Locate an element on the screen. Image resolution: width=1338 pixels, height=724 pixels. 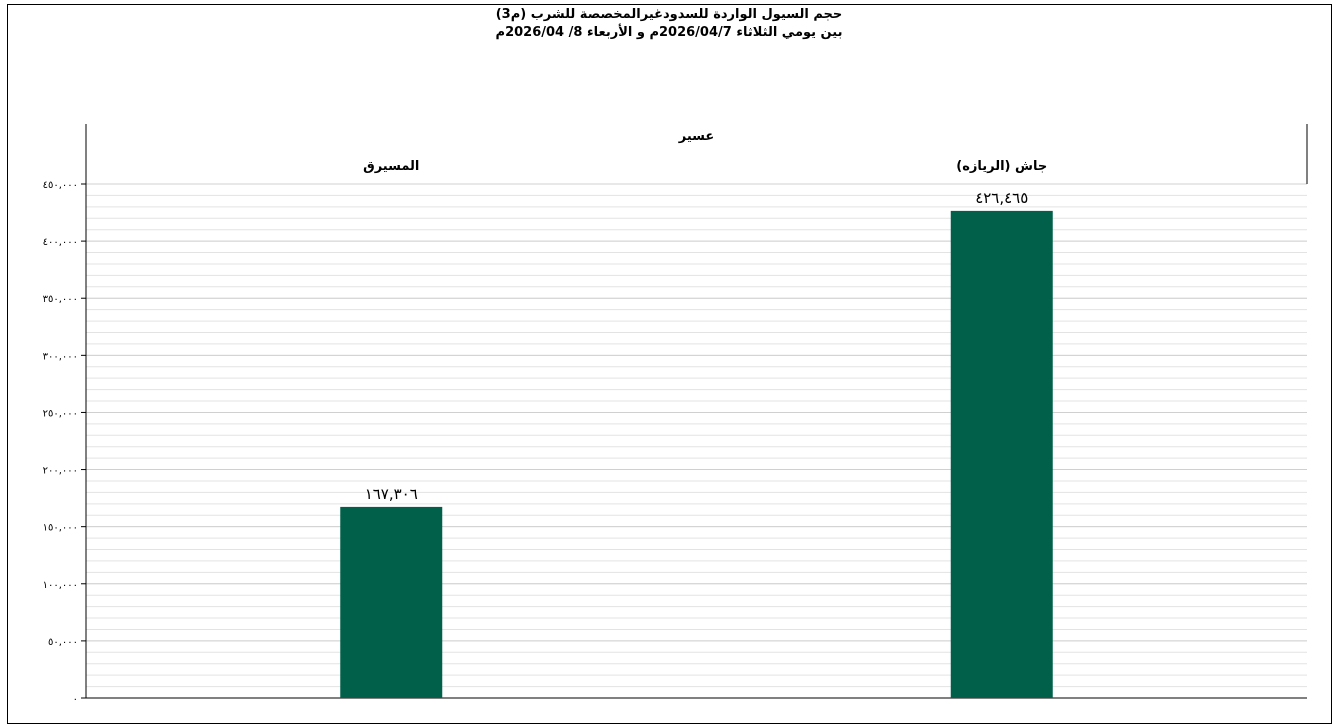
y-tick-label: ١٥٠,٠٠٠ is located at coordinates (60, 528).